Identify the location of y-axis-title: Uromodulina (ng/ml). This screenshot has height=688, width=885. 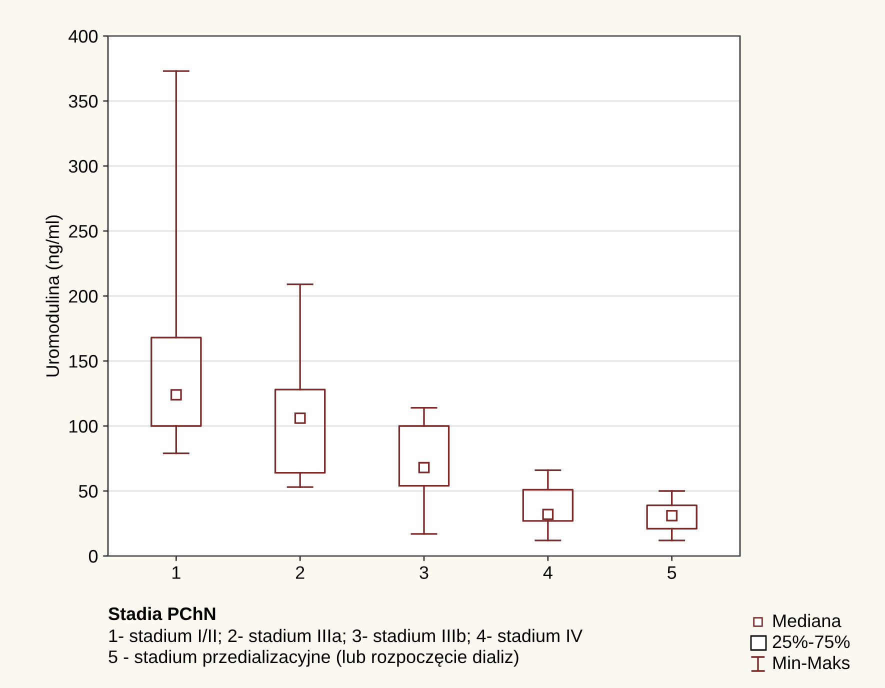
(54, 295).